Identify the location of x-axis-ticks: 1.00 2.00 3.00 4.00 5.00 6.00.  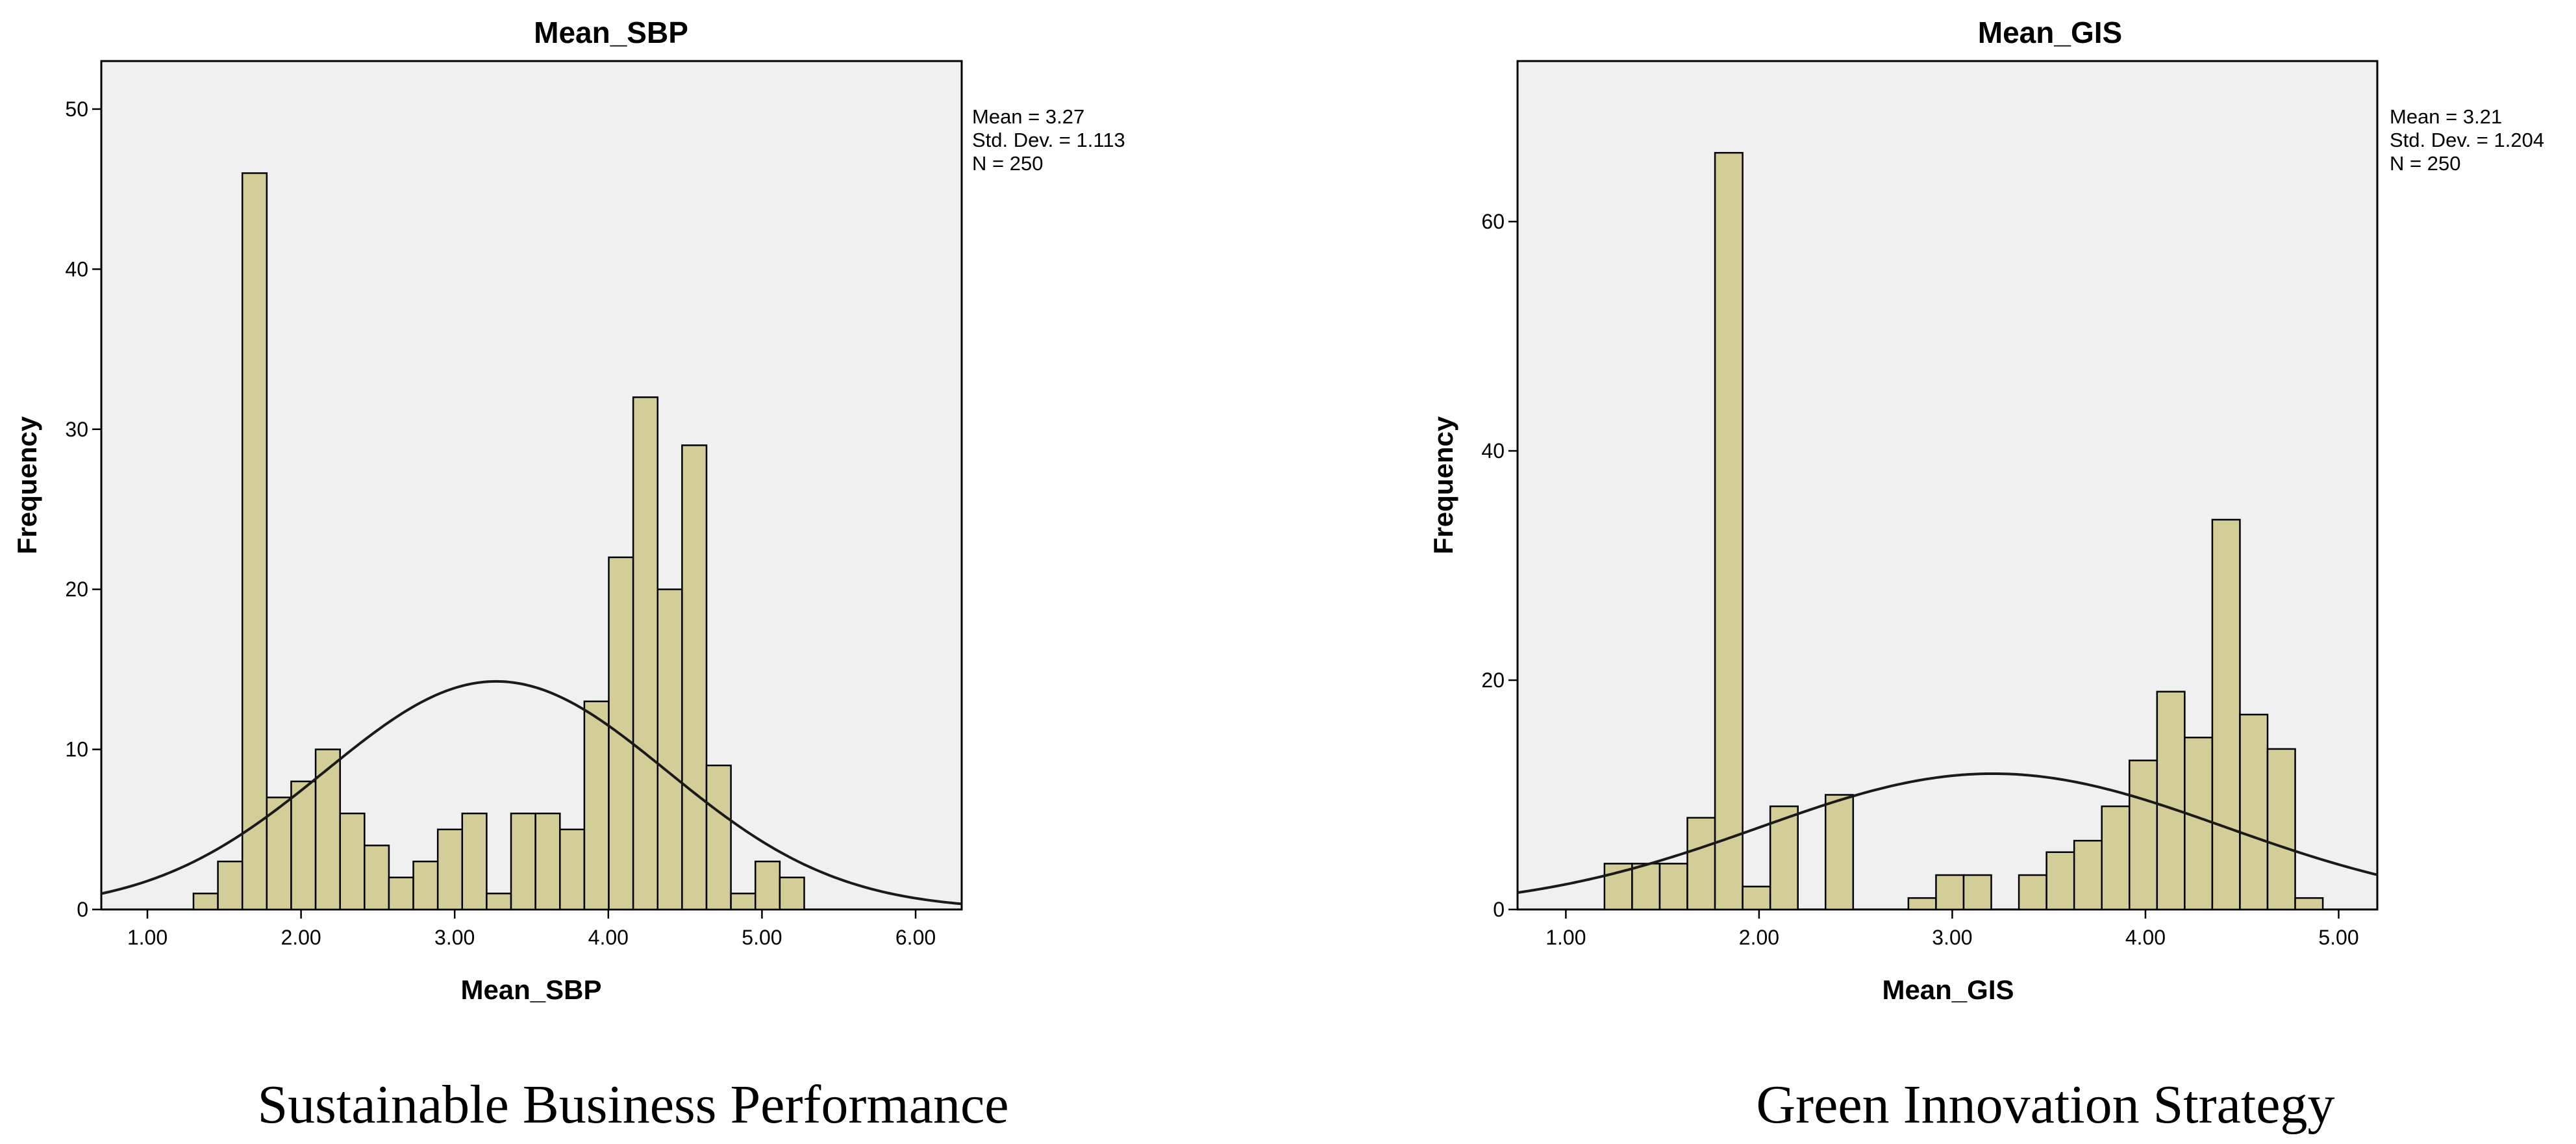
(531, 929).